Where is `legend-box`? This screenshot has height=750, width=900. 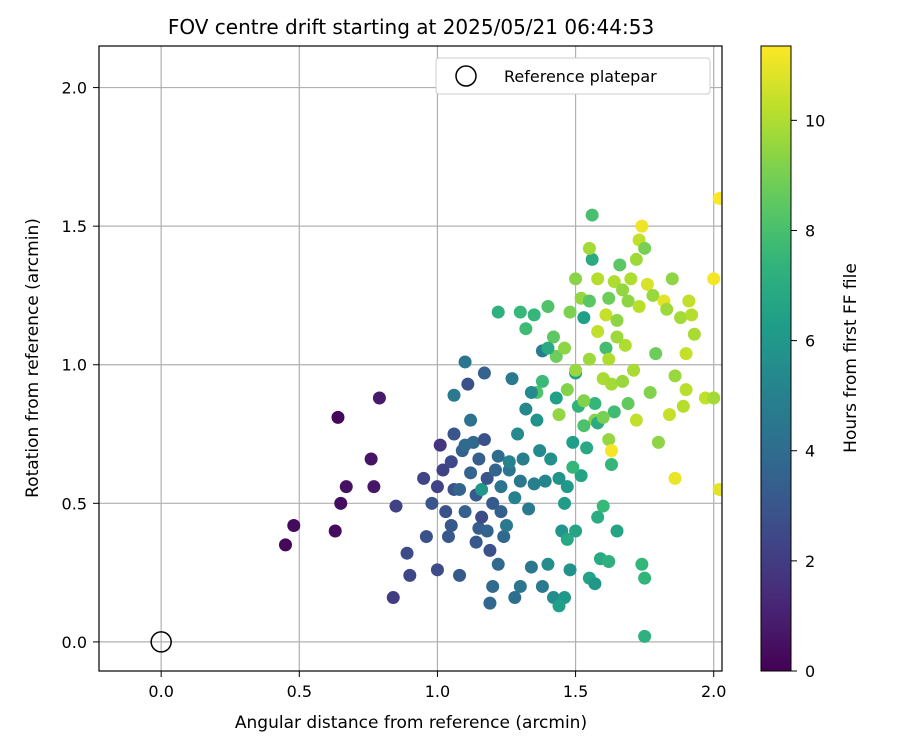 legend-box is located at coordinates (573, 76).